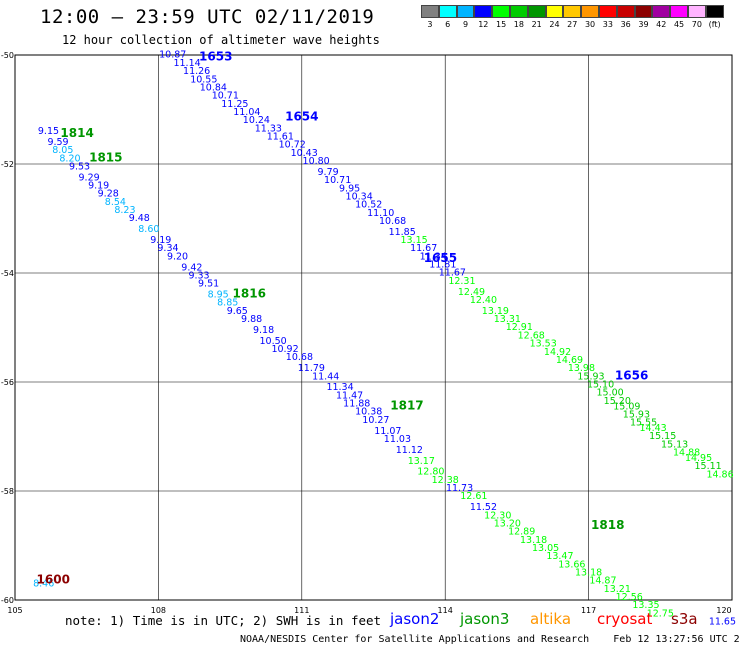 This screenshot has width=740, height=650. Describe the element at coordinates (304, 153) in the screenshot. I see `wave-height-value: 10.43` at that location.